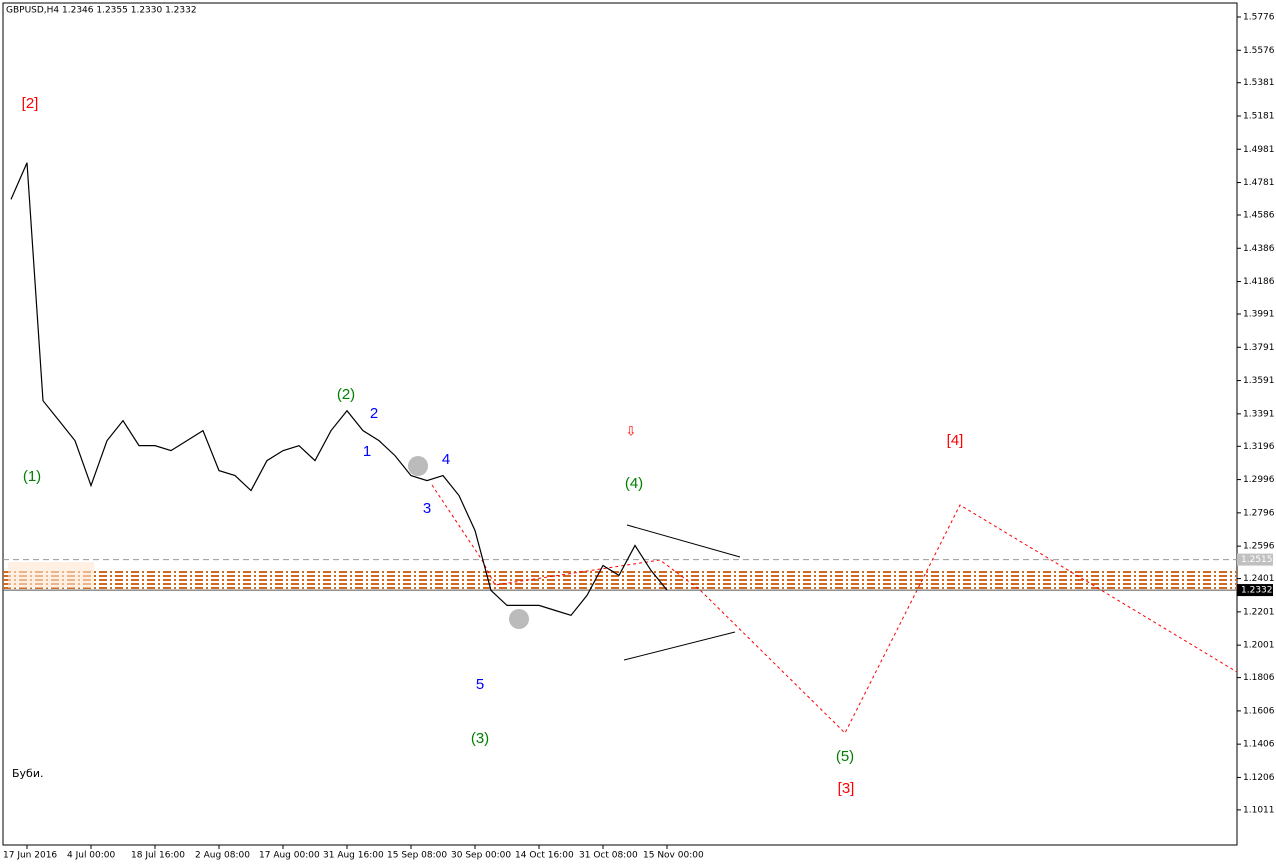 This screenshot has height=866, width=1276. What do you see at coordinates (91, 856) in the screenshot?
I see `x-tick-label: 4 Jul 00:00` at bounding box center [91, 856].